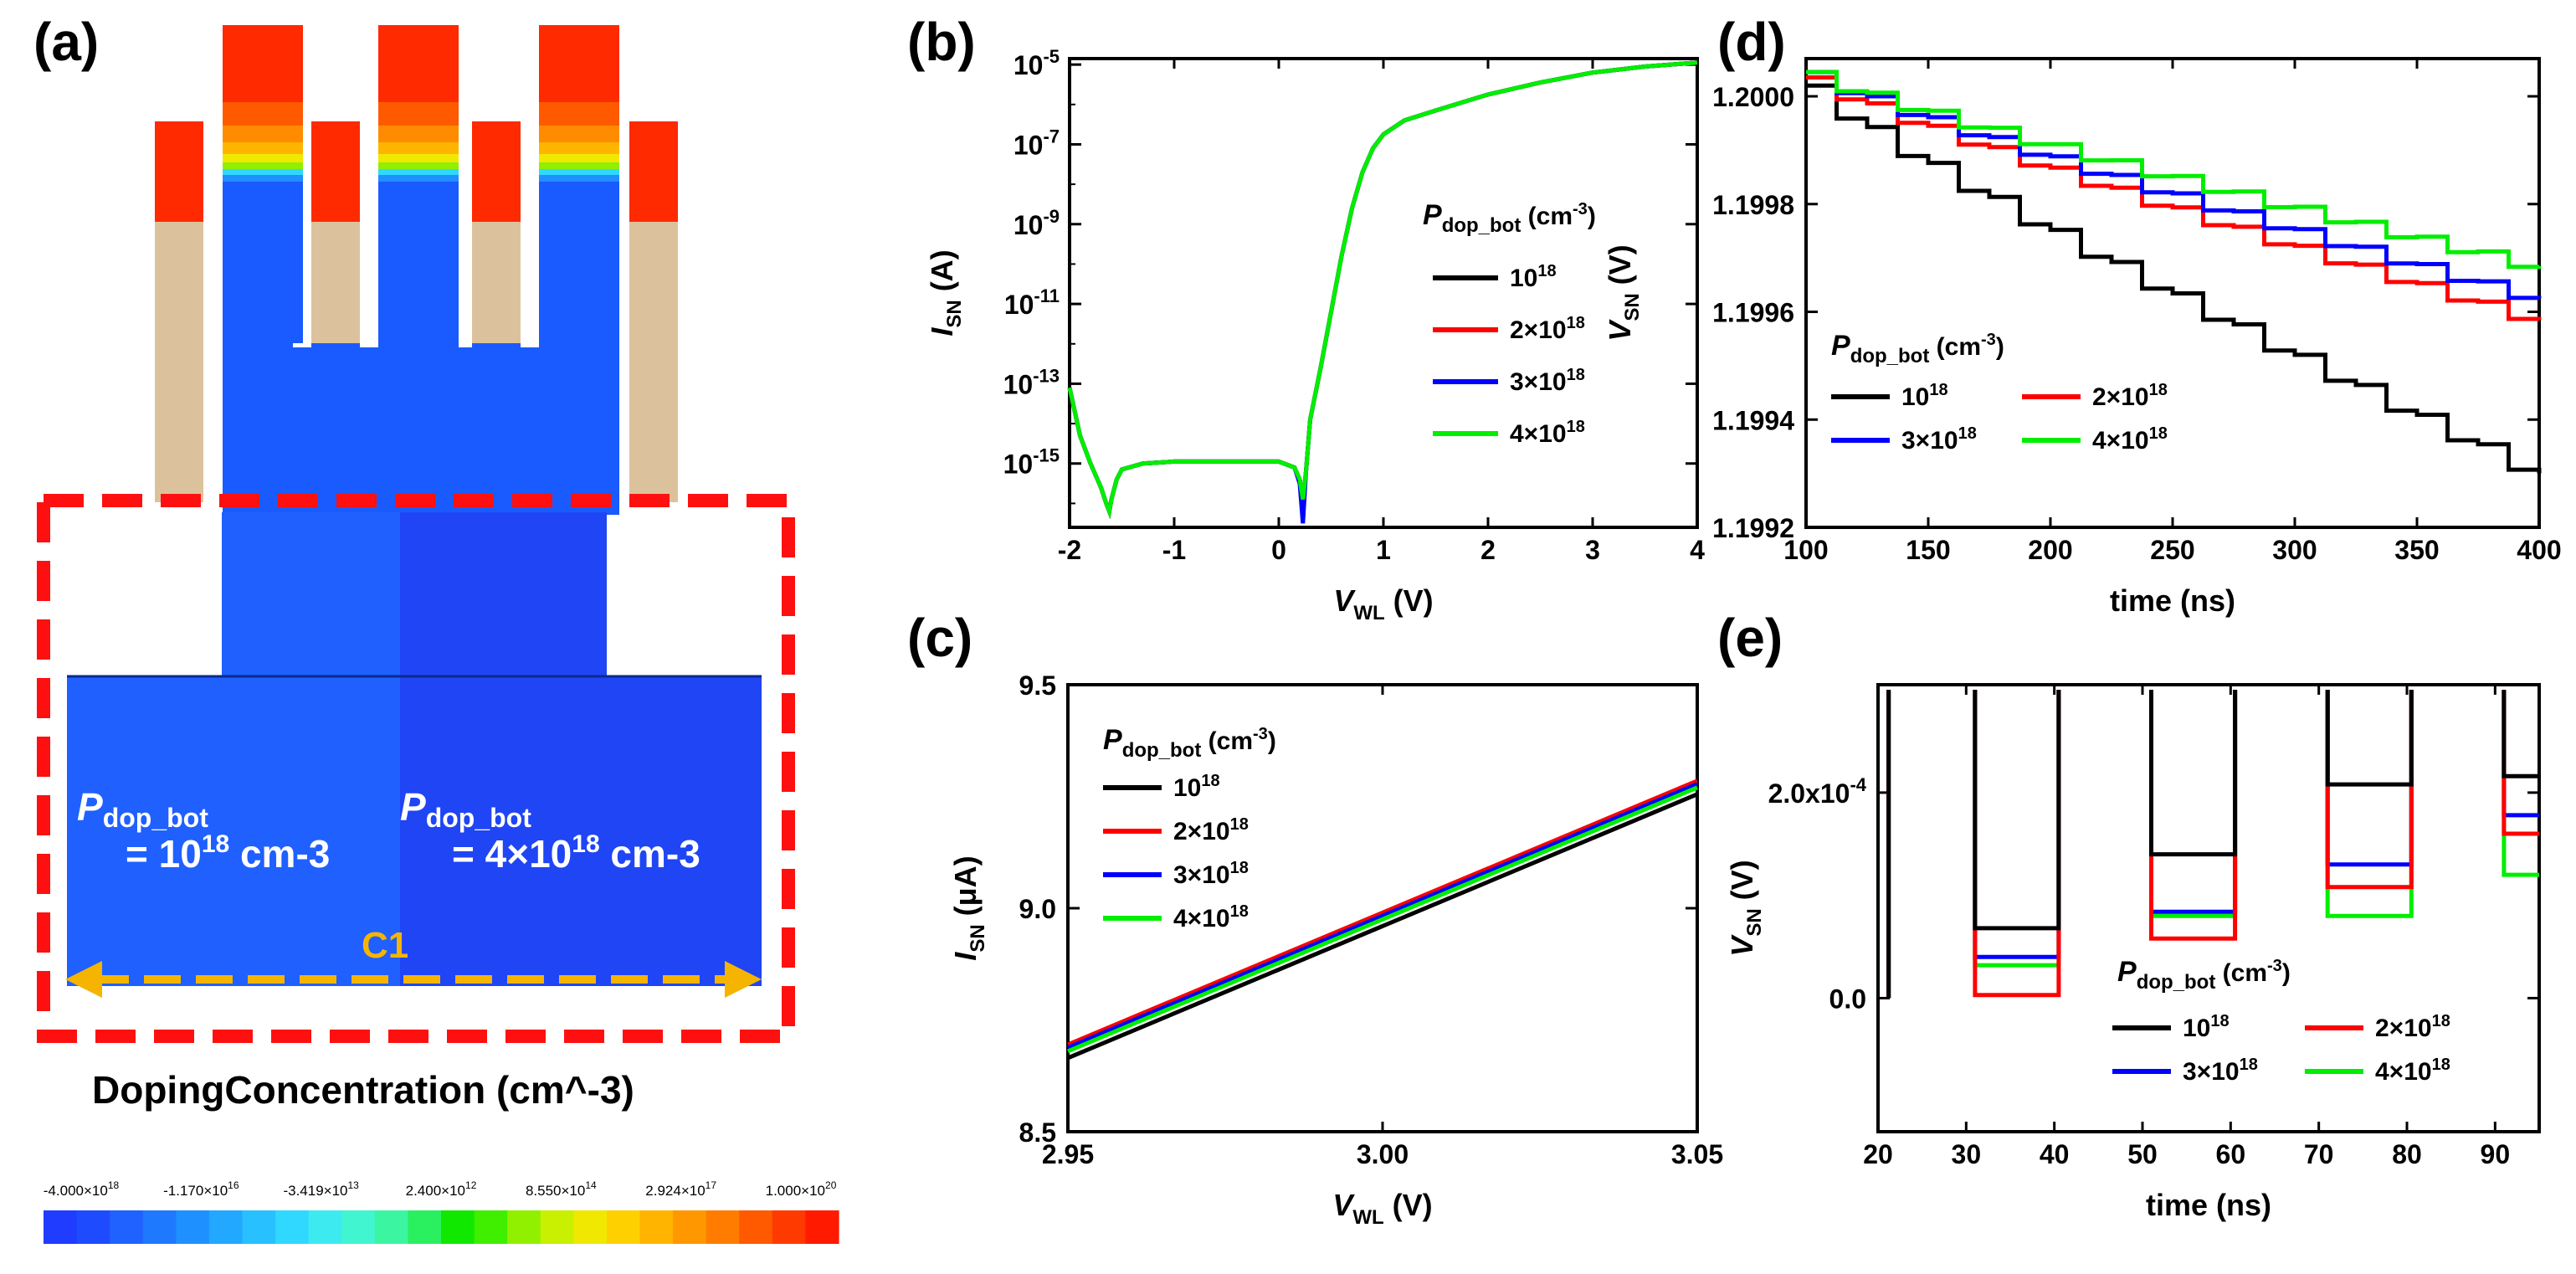 The width and height of the screenshot is (2576, 1274). Describe the element at coordinates (2172, 550) in the screenshot. I see `x-tick-label: 250` at that location.